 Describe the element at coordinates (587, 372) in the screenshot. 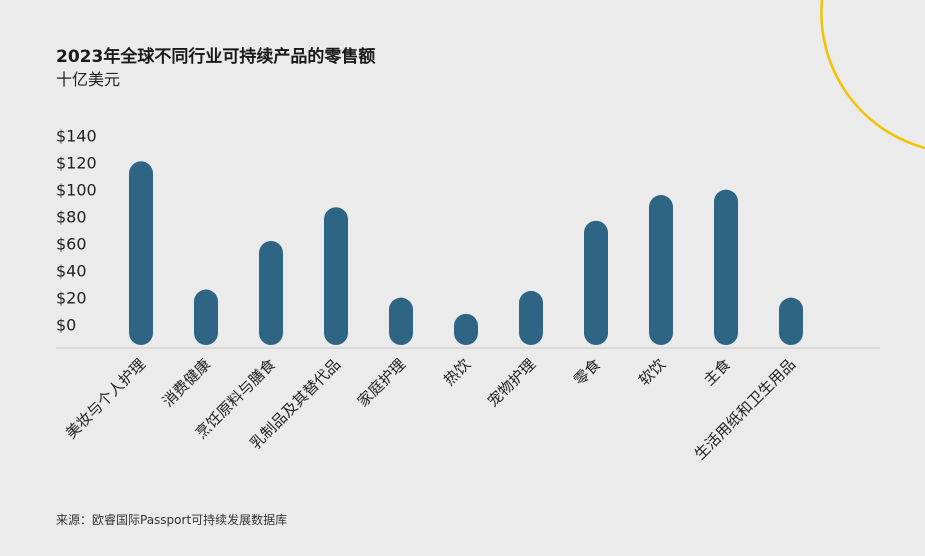

I see `x-tick-label: 零食` at that location.